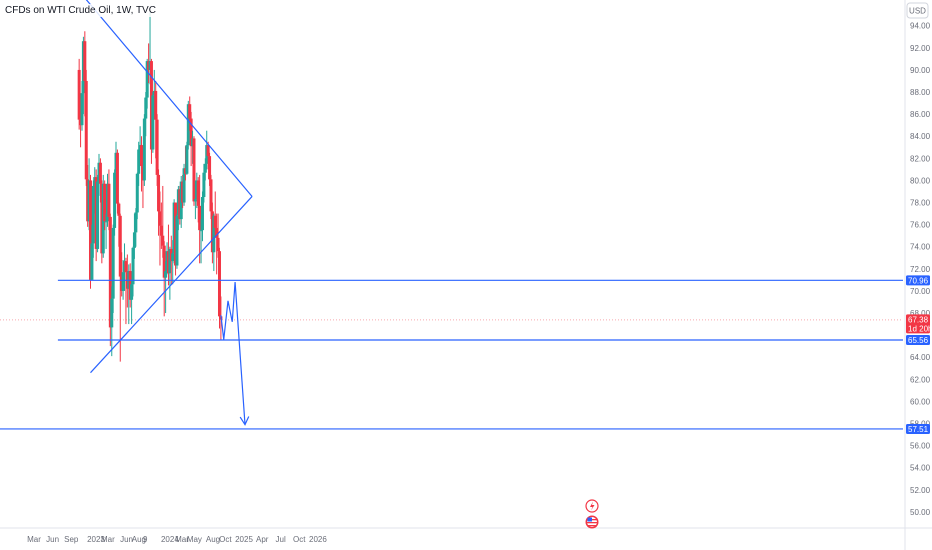 This screenshot has height=550, width=932. I want to click on price-tag-text: 67.38, so click(918, 319).